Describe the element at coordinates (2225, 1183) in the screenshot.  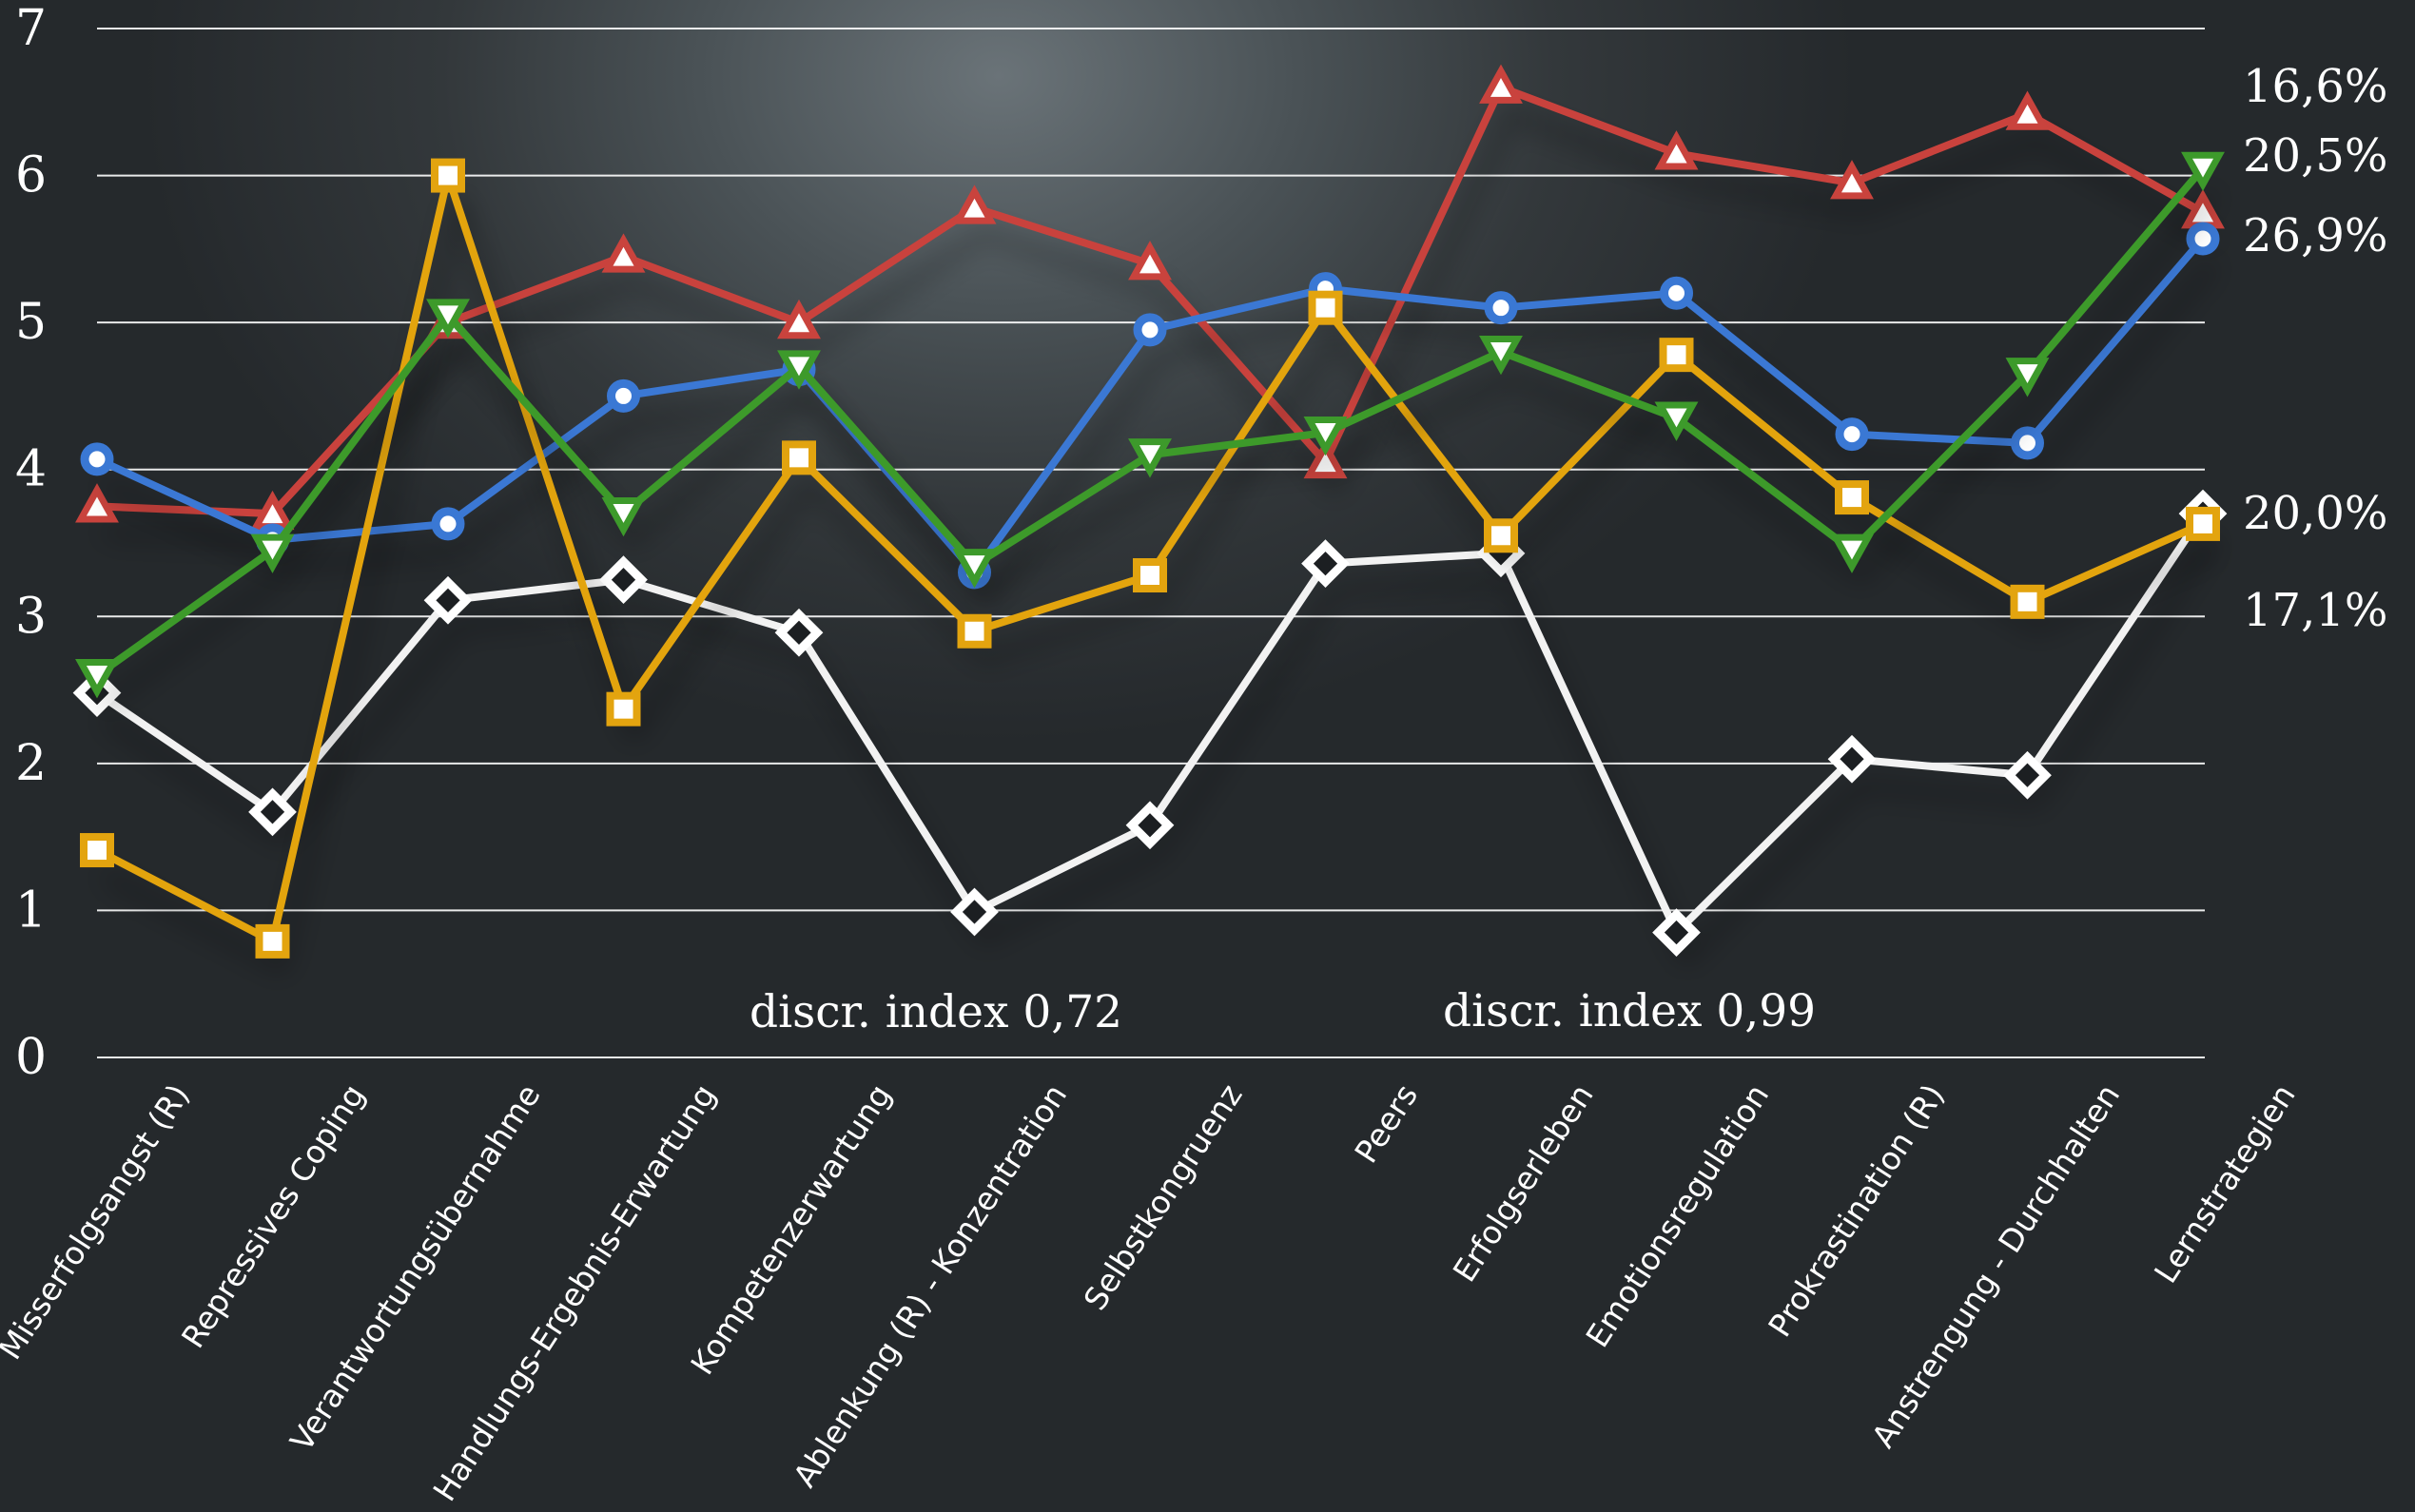
I see `x-tick-label: Lernstrategien` at that location.